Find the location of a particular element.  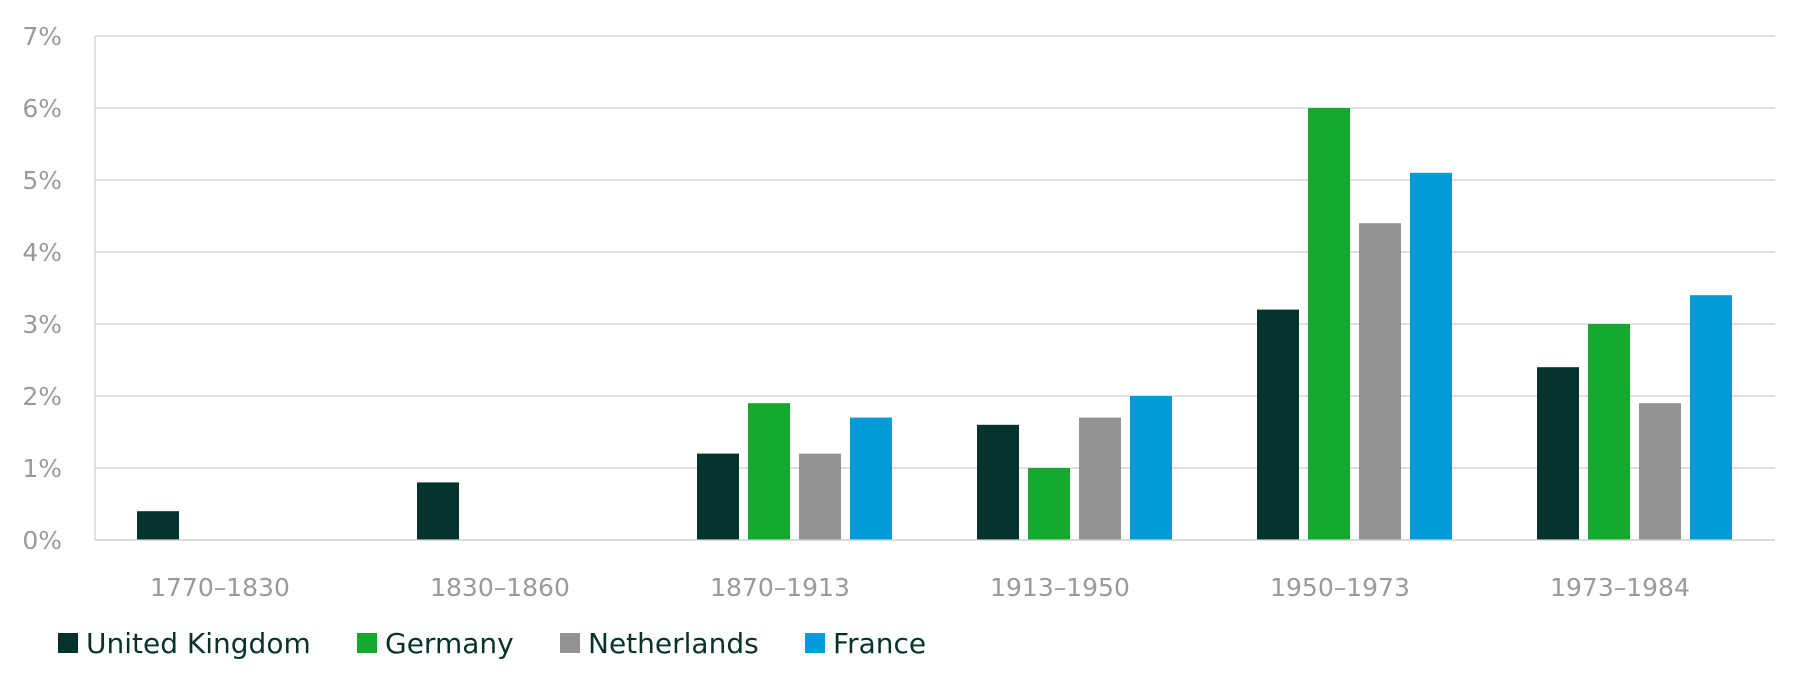

y-tick-label: 3% is located at coordinates (42, 324).